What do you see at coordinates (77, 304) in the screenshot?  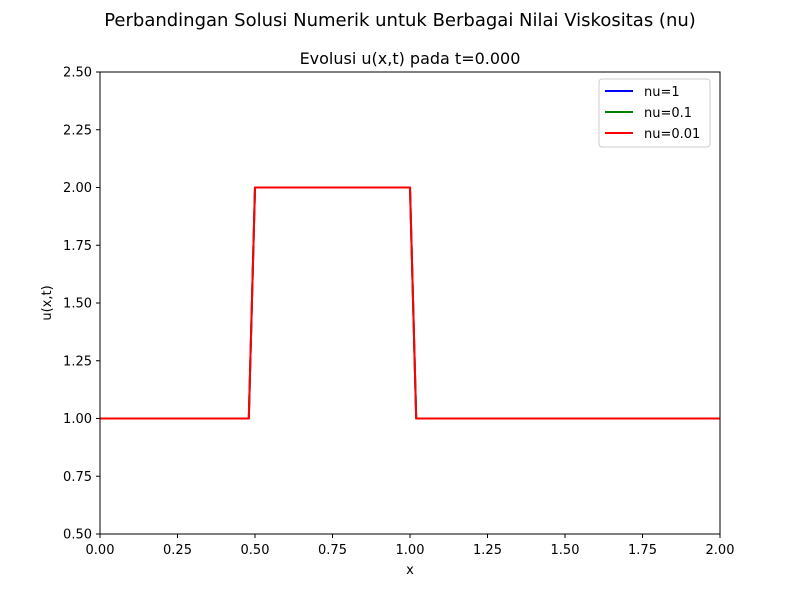 I see `y-tick-label: 1.50` at bounding box center [77, 304].